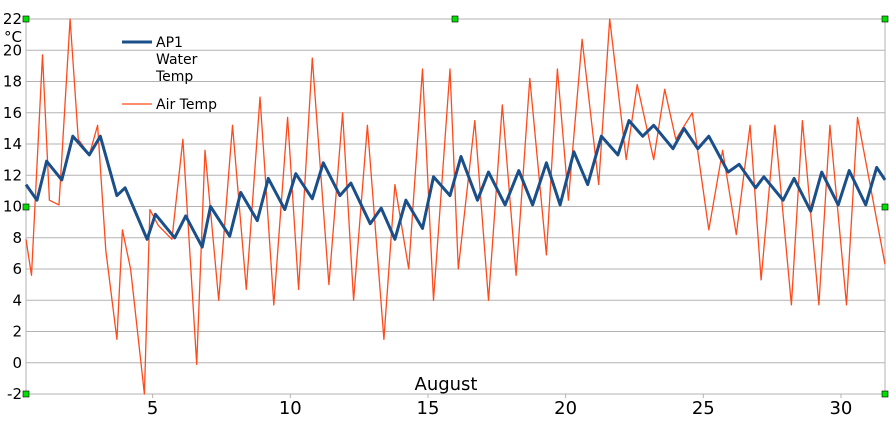  What do you see at coordinates (17, 332) in the screenshot?
I see `y-tick-label: 2` at bounding box center [17, 332].